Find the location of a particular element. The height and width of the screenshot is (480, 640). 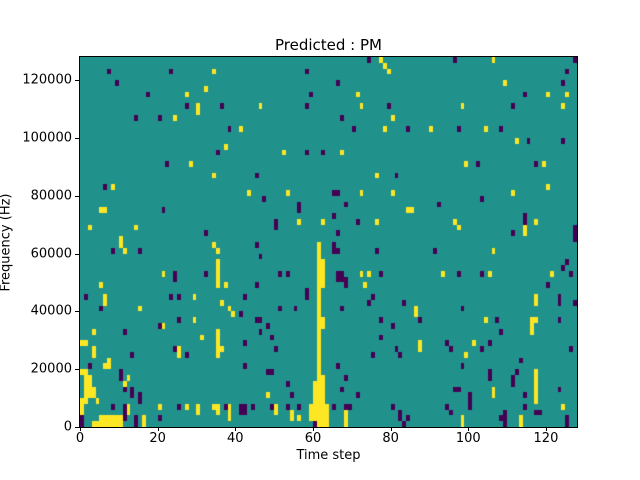

x-tick-label: 80 is located at coordinates (390, 438).